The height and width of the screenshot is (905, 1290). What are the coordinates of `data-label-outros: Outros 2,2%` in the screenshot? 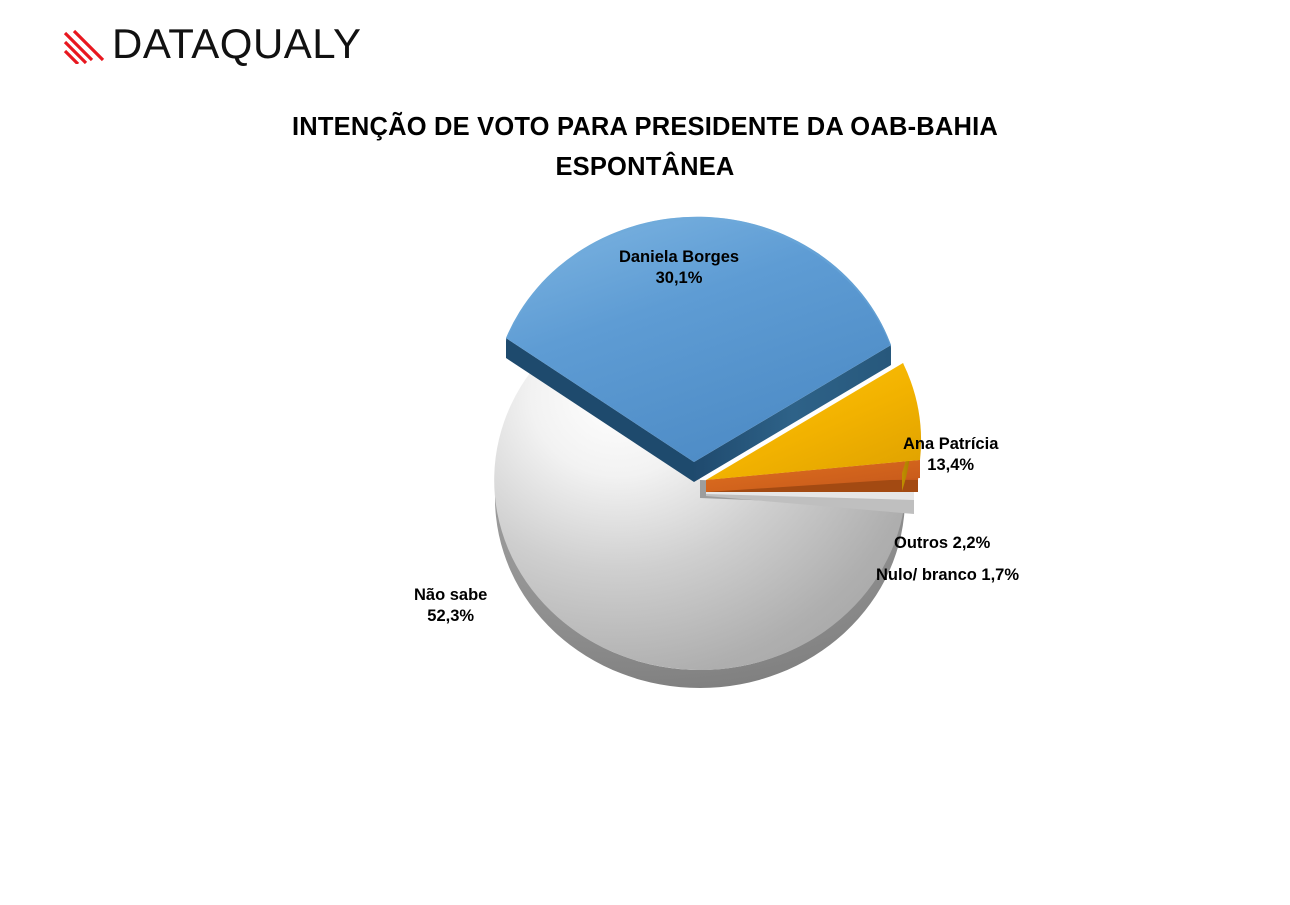 It's located at (942, 543).